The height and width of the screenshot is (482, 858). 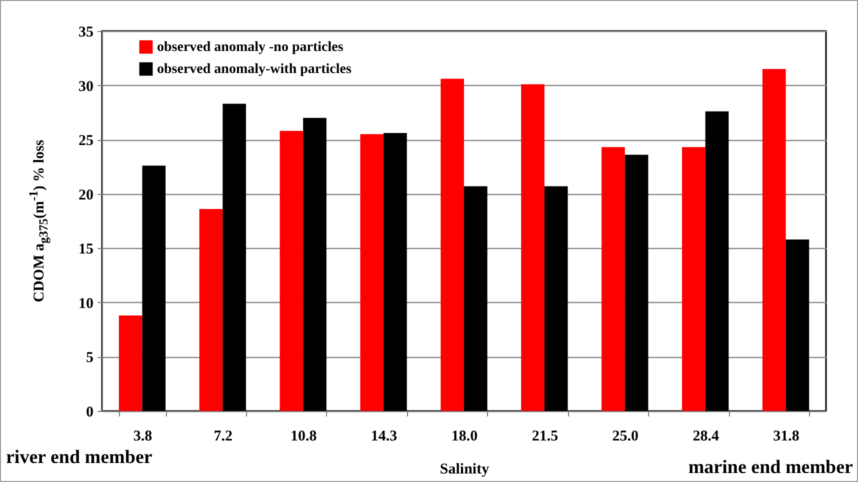 I want to click on x-axis-title: Salinity, so click(x=465, y=470).